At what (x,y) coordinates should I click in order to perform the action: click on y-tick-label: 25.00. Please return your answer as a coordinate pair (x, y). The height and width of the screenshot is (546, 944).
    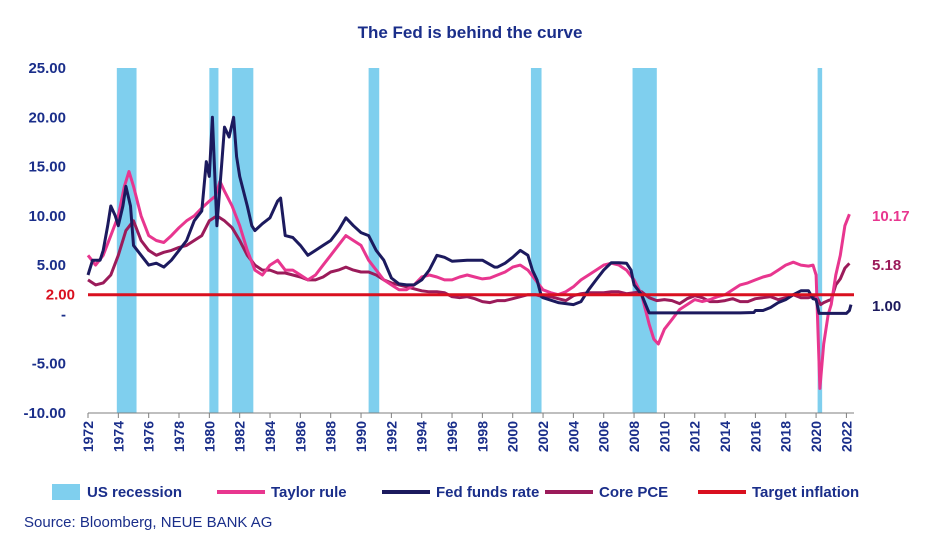
    Looking at the image, I should click on (47, 68).